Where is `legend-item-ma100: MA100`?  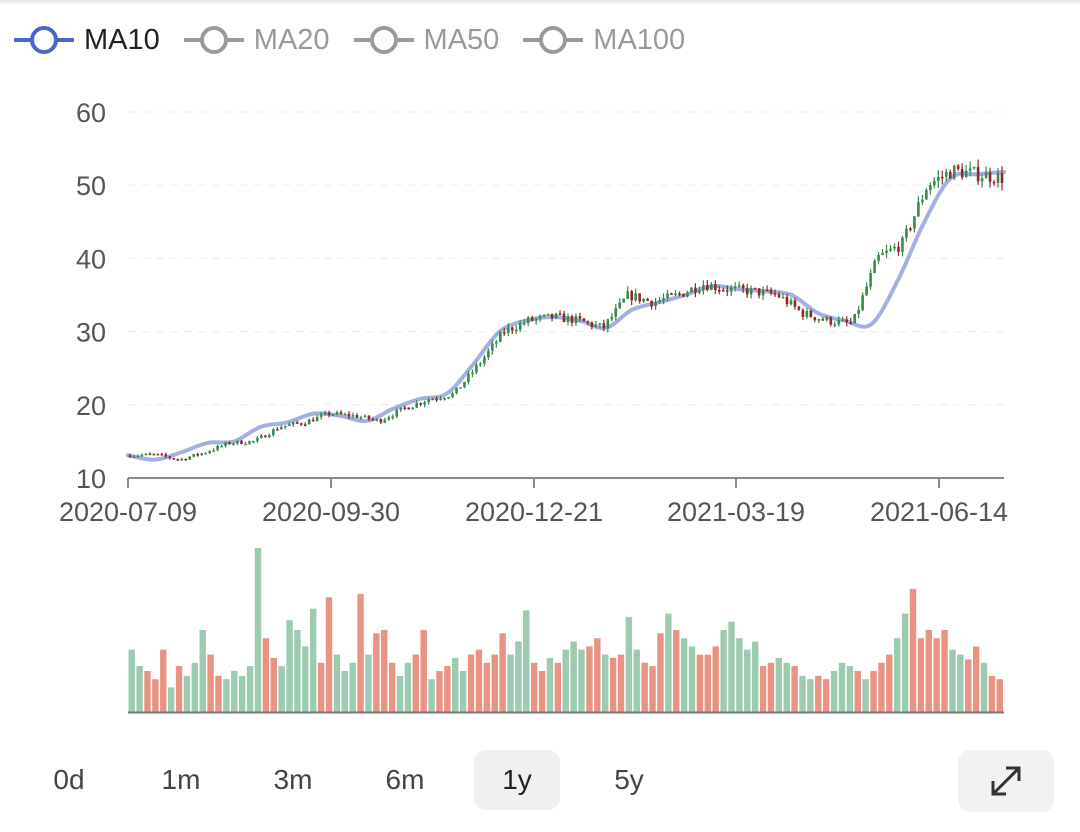
legend-item-ma100: MA100 is located at coordinates (603, 40).